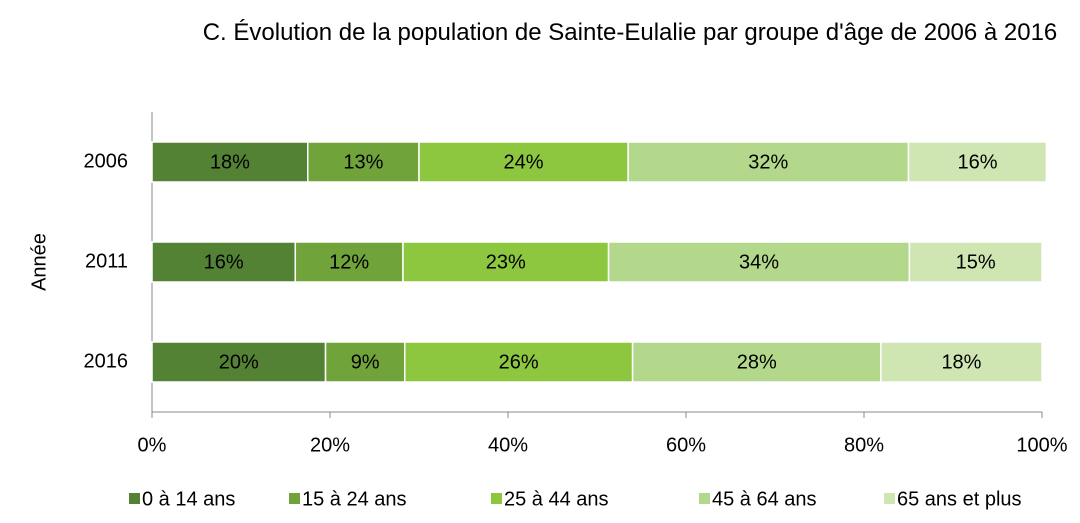 This screenshot has width=1080, height=523. What do you see at coordinates (508, 445) in the screenshot?
I see `x-tick-label: 40%` at bounding box center [508, 445].